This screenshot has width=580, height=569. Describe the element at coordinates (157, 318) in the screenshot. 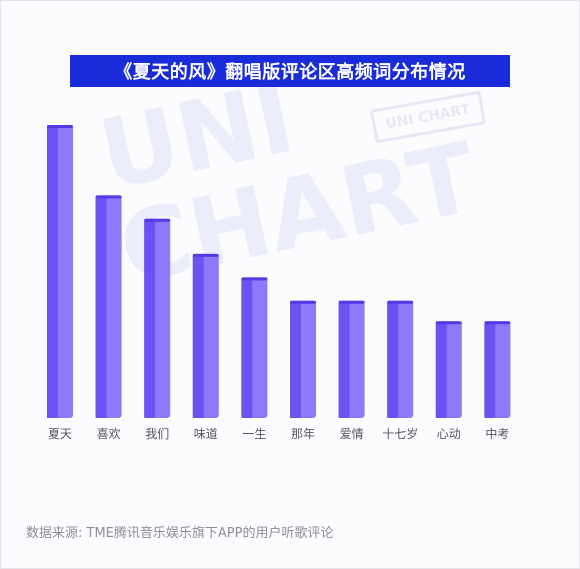

I see `bar-我们` at that location.